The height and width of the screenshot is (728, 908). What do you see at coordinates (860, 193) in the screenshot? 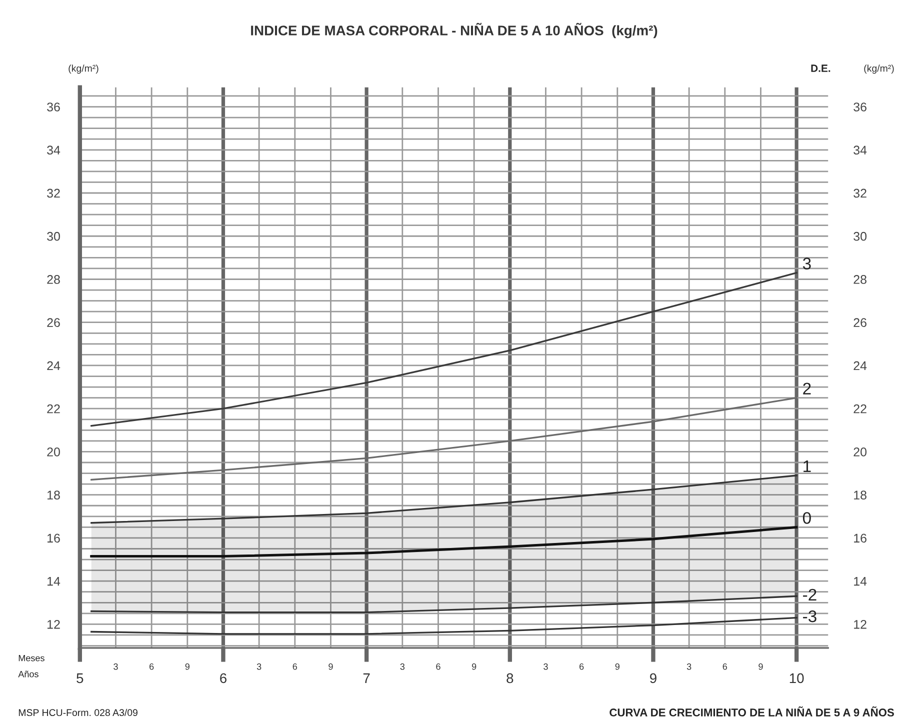
I see `y2-tick-label: 32` at bounding box center [860, 193].